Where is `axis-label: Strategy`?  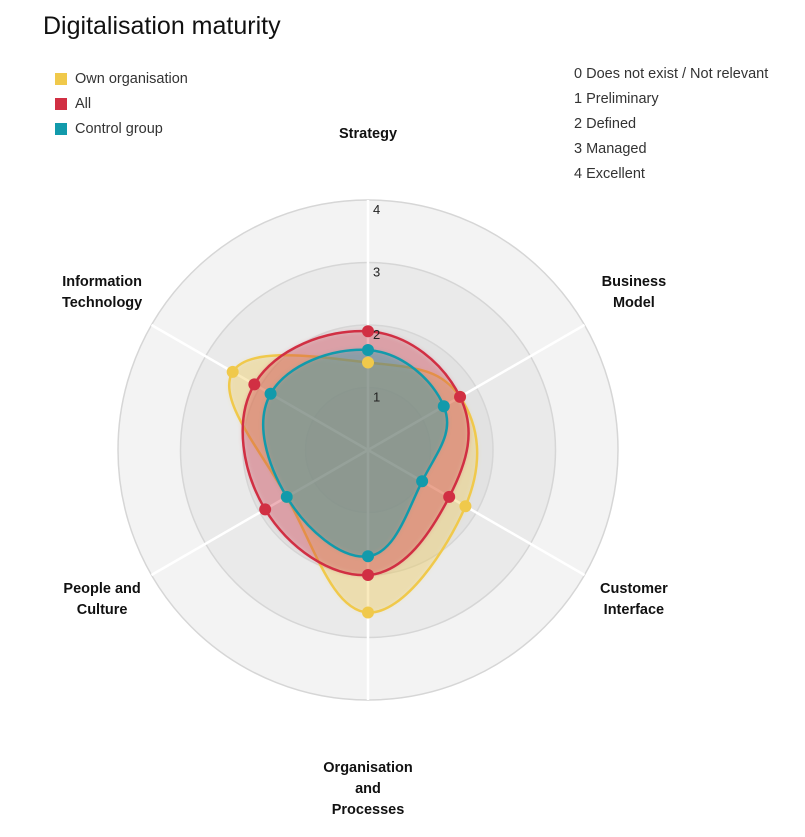 axis-label: Strategy is located at coordinates (368, 134).